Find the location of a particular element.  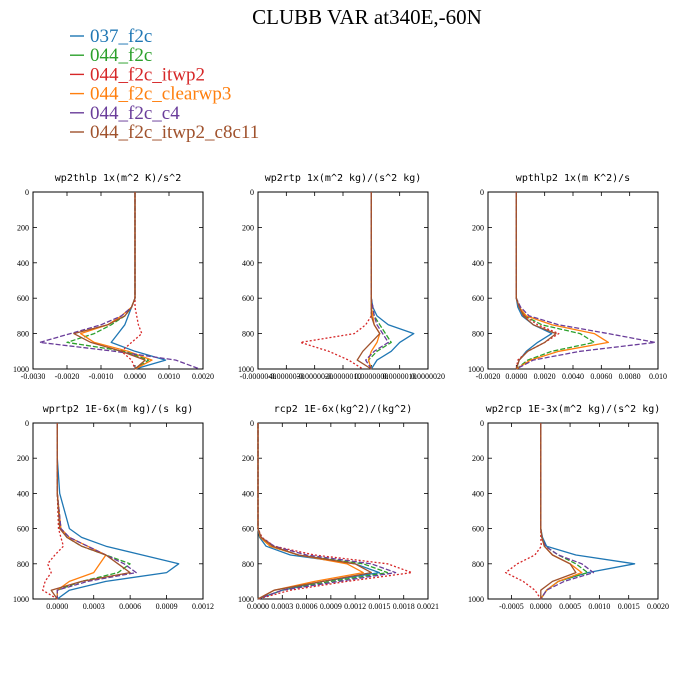

x-tick-label: -0.0010 is located at coordinates (101, 376).